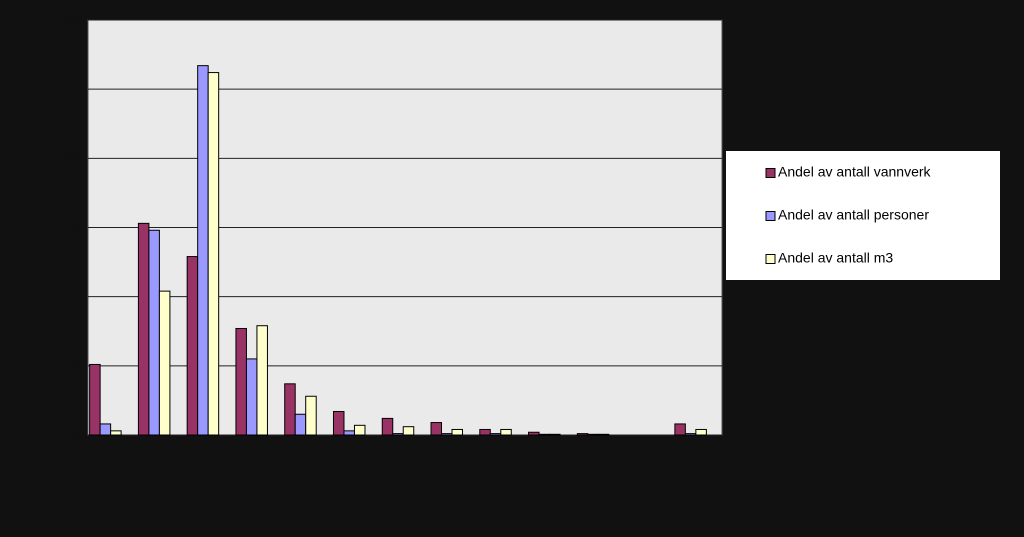  Describe the element at coordinates (72, 226) in the screenshot. I see `y-tick-label: 15` at that location.